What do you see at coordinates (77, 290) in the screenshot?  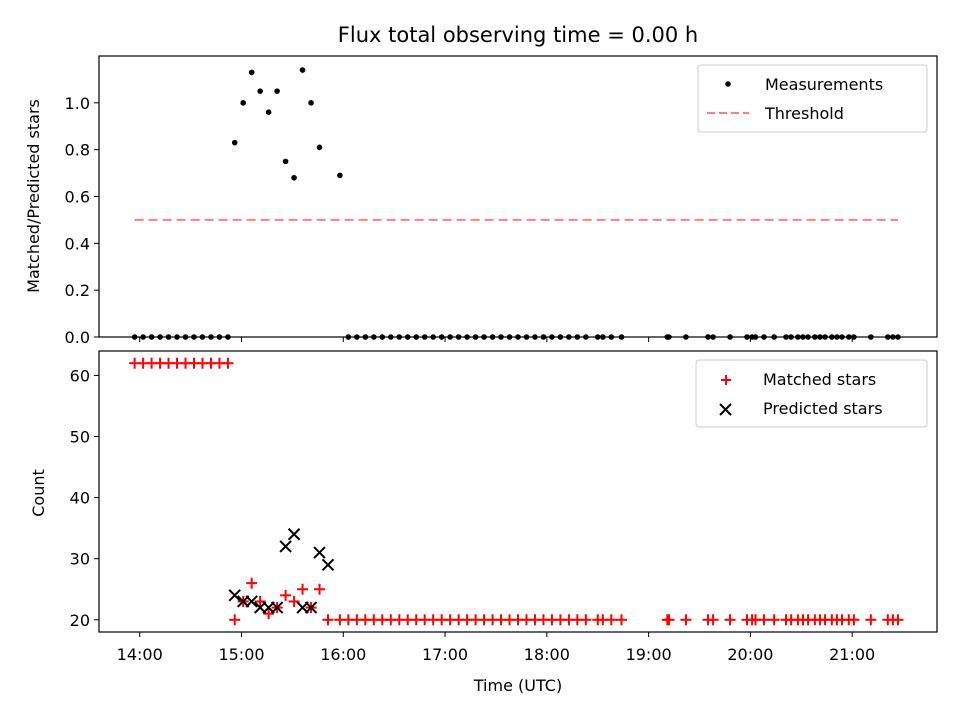 I see `top-y-tick-label: 0.2` at bounding box center [77, 290].